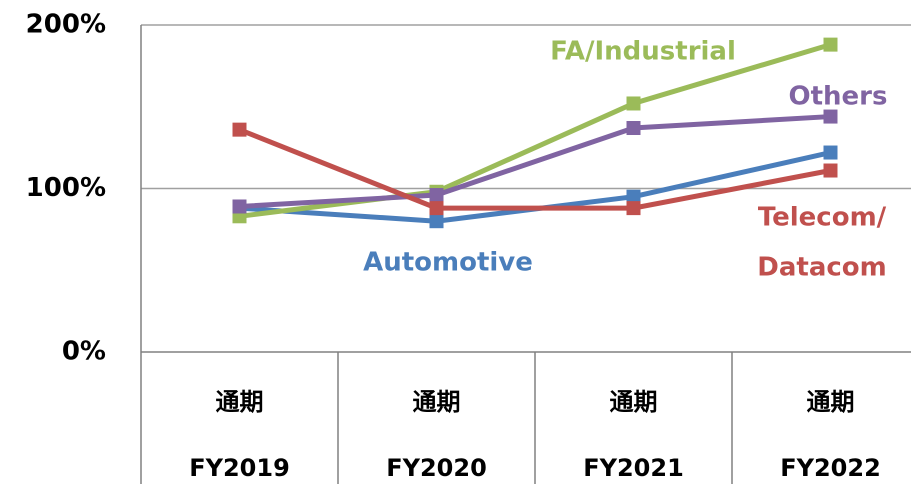  What do you see at coordinates (822, 218) in the screenshot?
I see `series-label: Telecom/` at bounding box center [822, 218].